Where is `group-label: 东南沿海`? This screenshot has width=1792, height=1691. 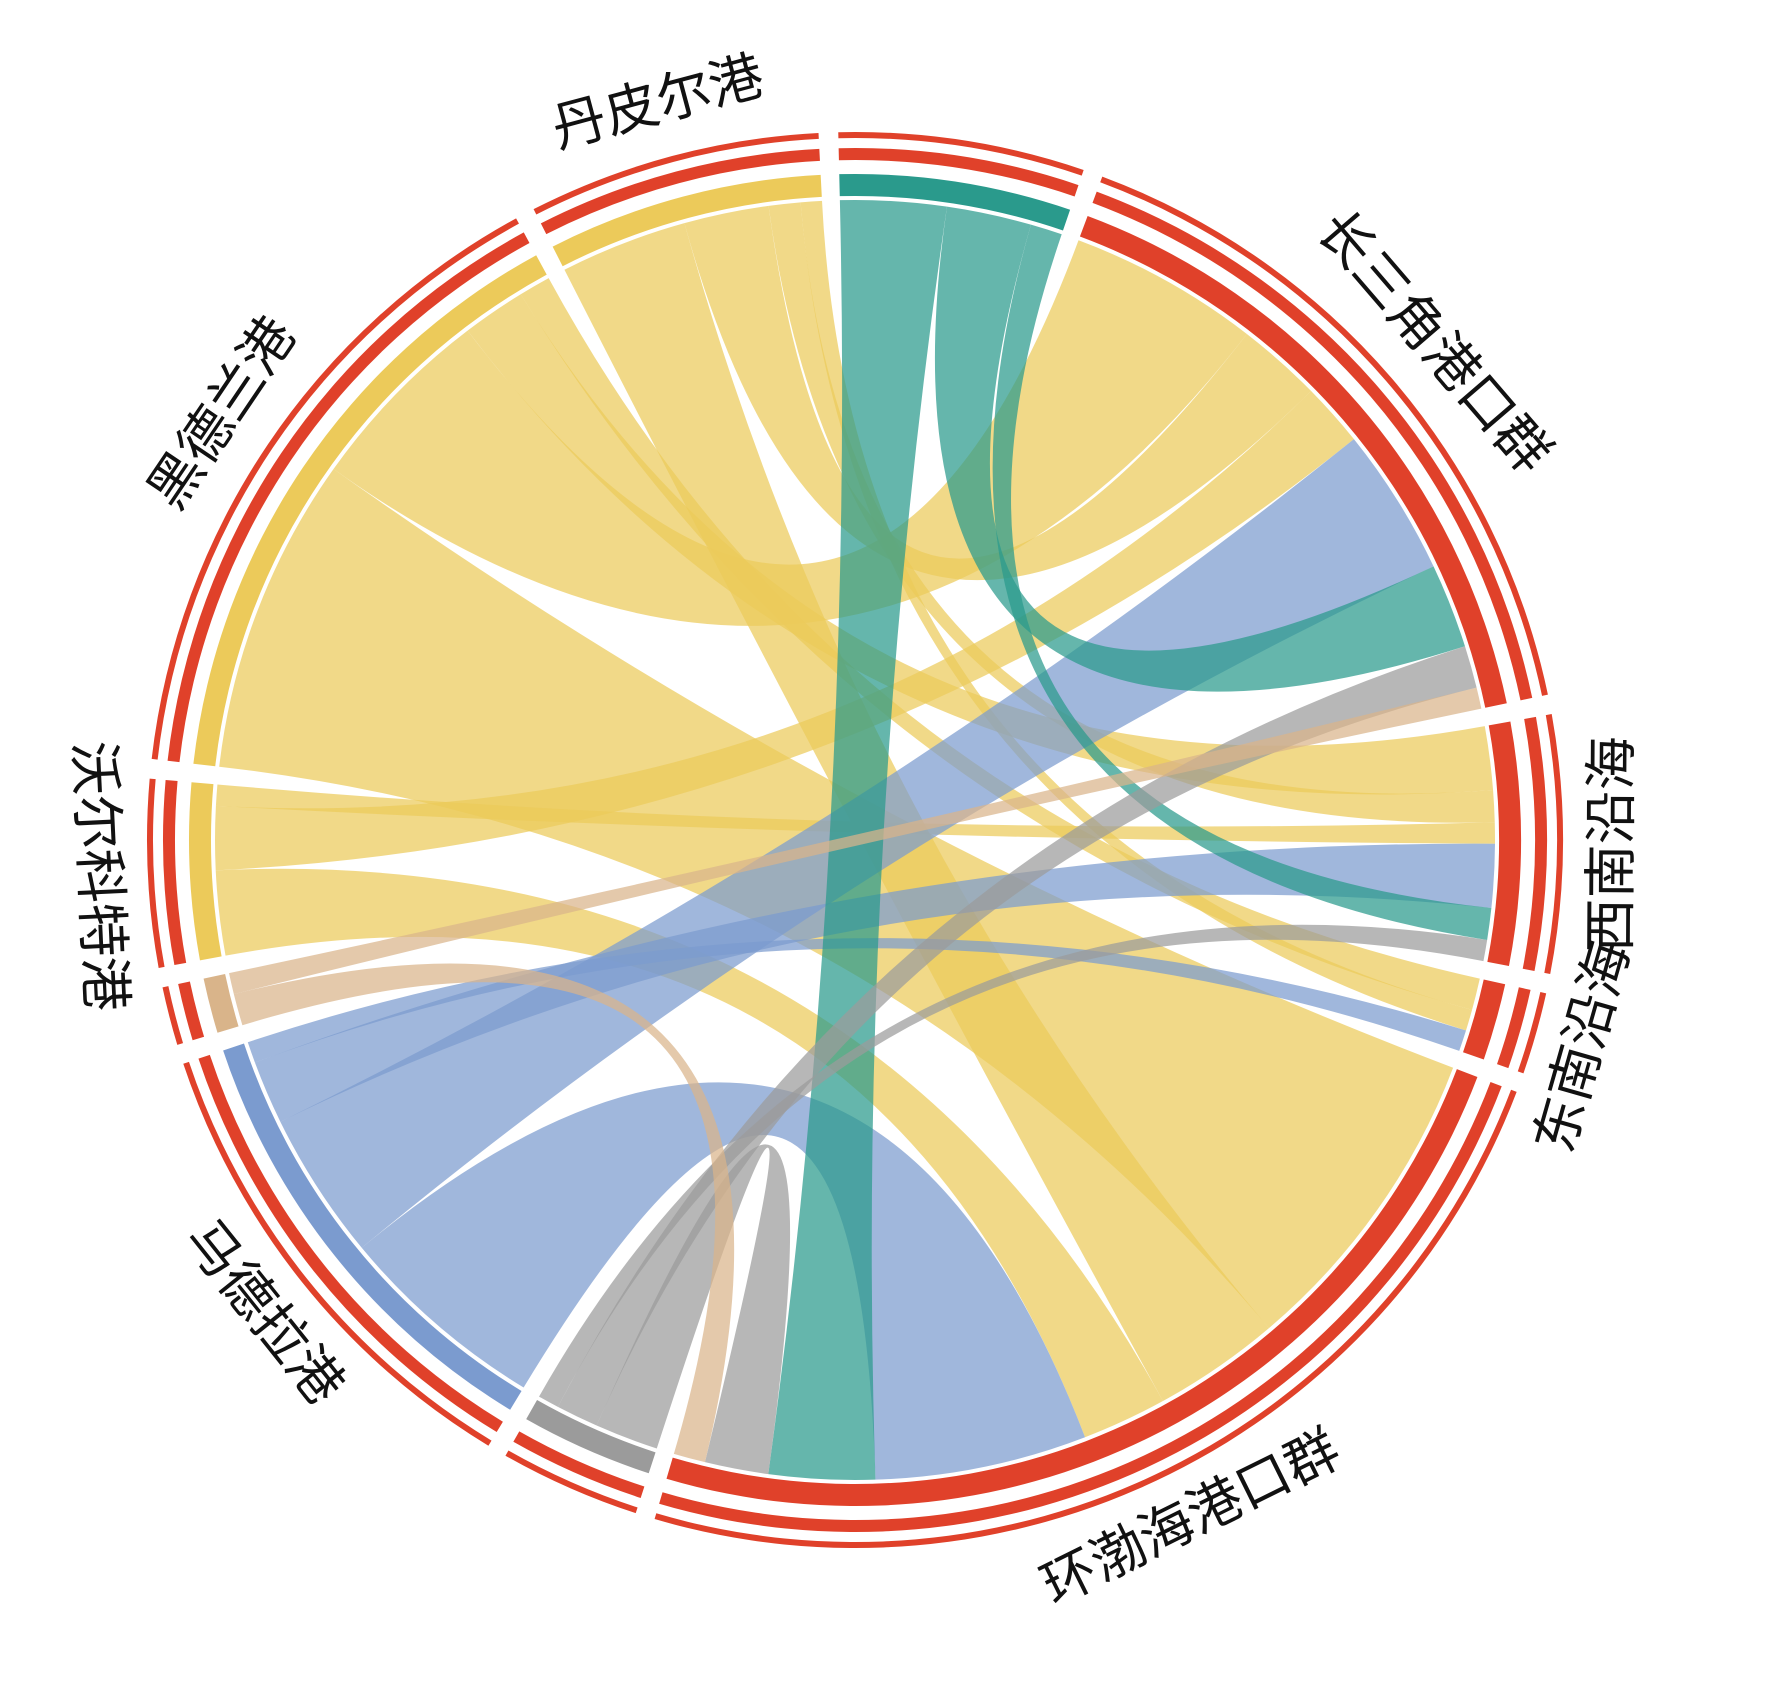 group-label: 东南沿海 is located at coordinates (1582, 1046).